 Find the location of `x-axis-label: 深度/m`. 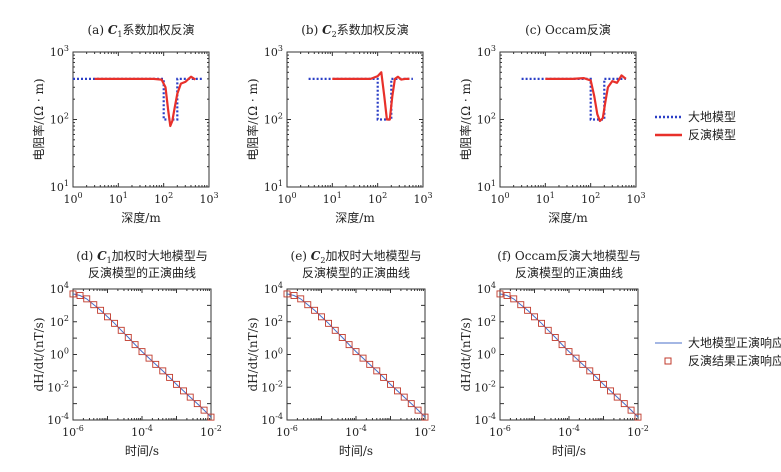

x-axis-label: 深度/m is located at coordinates (568, 217).